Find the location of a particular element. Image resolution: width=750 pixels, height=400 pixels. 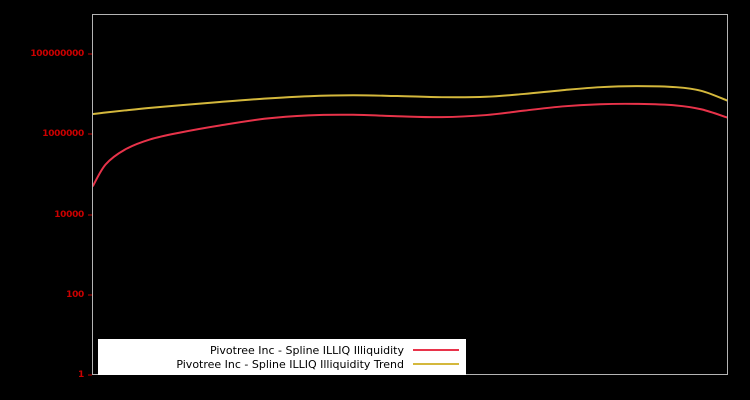

legend-item-label: Pivotree Inc - Spline ILLIQ Illiquidity is located at coordinates (306, 350).